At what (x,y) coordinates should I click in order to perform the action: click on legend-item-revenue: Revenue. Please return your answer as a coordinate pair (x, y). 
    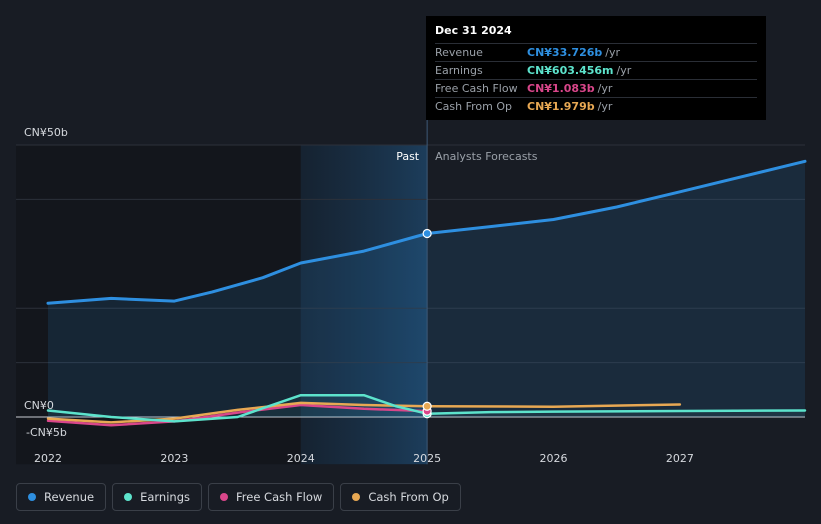
    Looking at the image, I should click on (61, 497).